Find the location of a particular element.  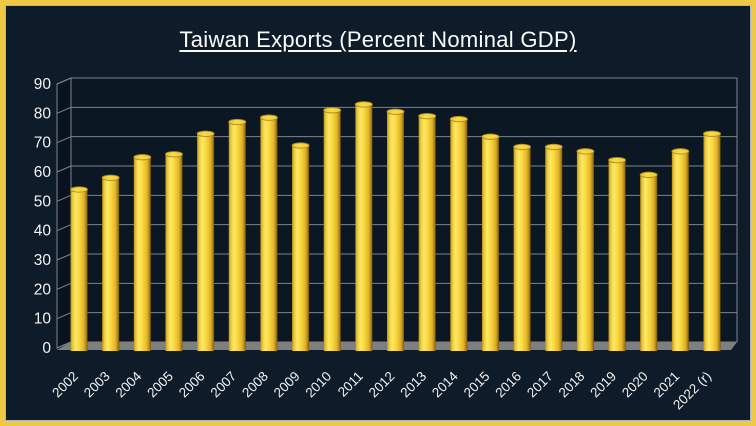

bar-top-2005 is located at coordinates (173, 154).